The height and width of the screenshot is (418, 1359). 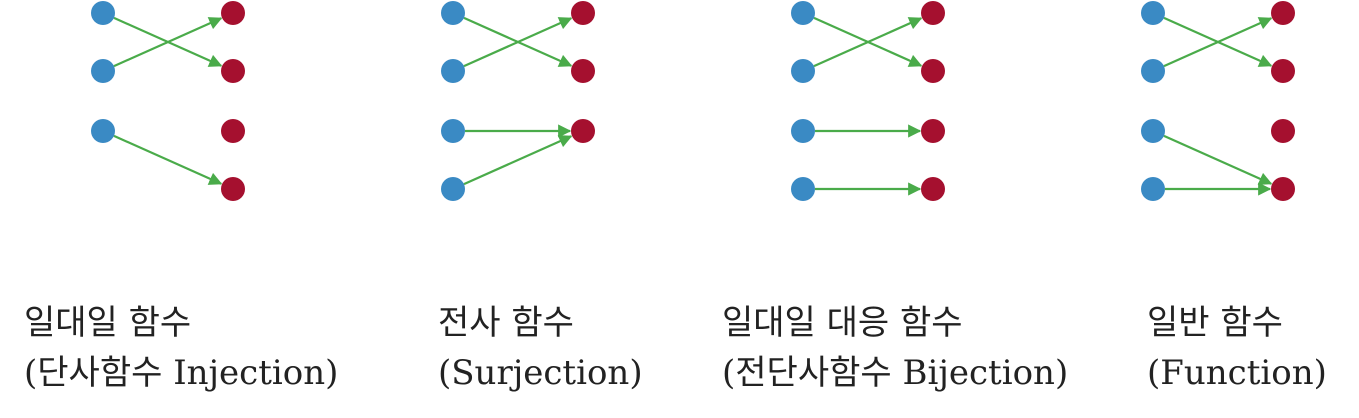 What do you see at coordinates (181, 373) in the screenshot?
I see `caption-injection-subtitle: (단사함수 Injection)` at bounding box center [181, 373].